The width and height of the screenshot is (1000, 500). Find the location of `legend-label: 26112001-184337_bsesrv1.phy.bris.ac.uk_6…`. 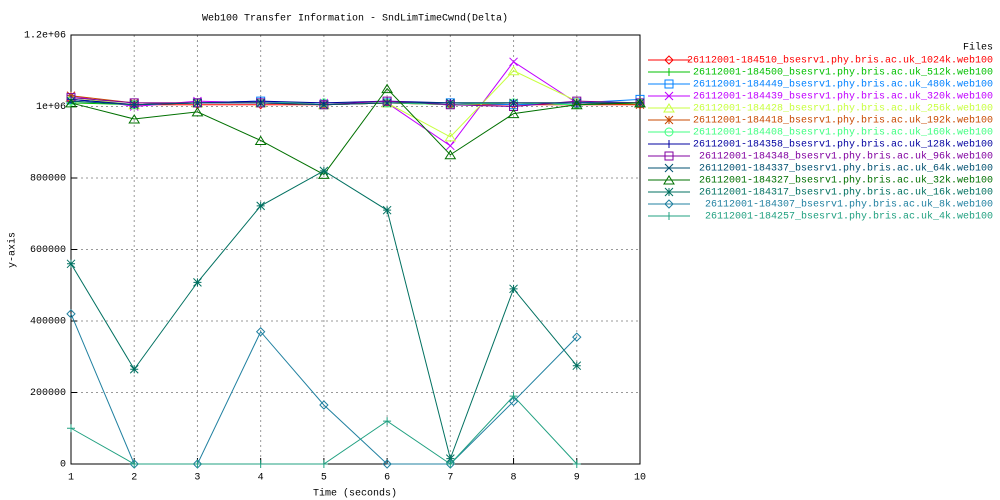

legend-label: 26112001-184337_bsesrv1.phy.bris.ac.uk_6… is located at coordinates (846, 169).